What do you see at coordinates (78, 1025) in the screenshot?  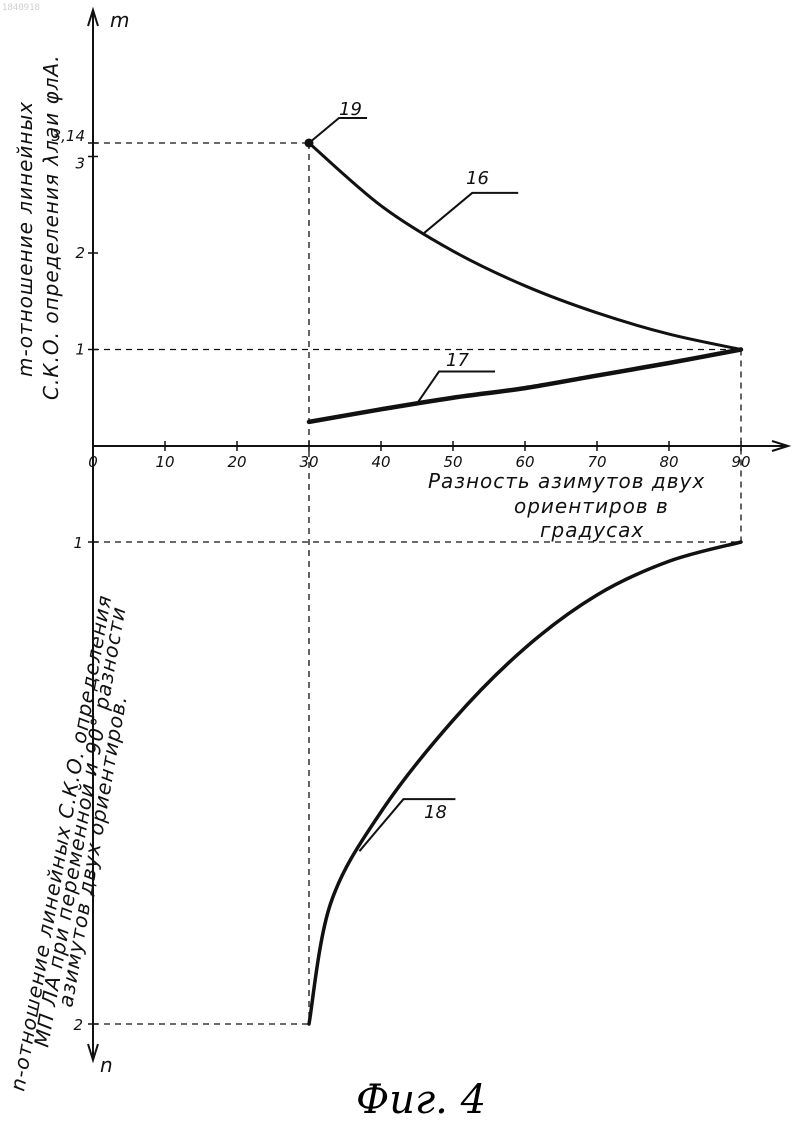 I see `n-tick-label: 2` at bounding box center [78, 1025].